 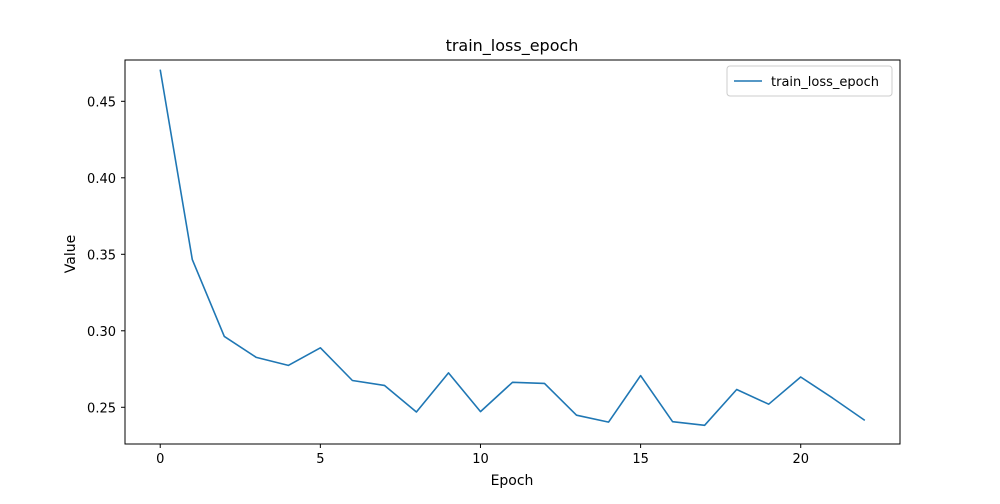 What do you see at coordinates (512, 481) in the screenshot?
I see `x-axis-label: Epoch` at bounding box center [512, 481].